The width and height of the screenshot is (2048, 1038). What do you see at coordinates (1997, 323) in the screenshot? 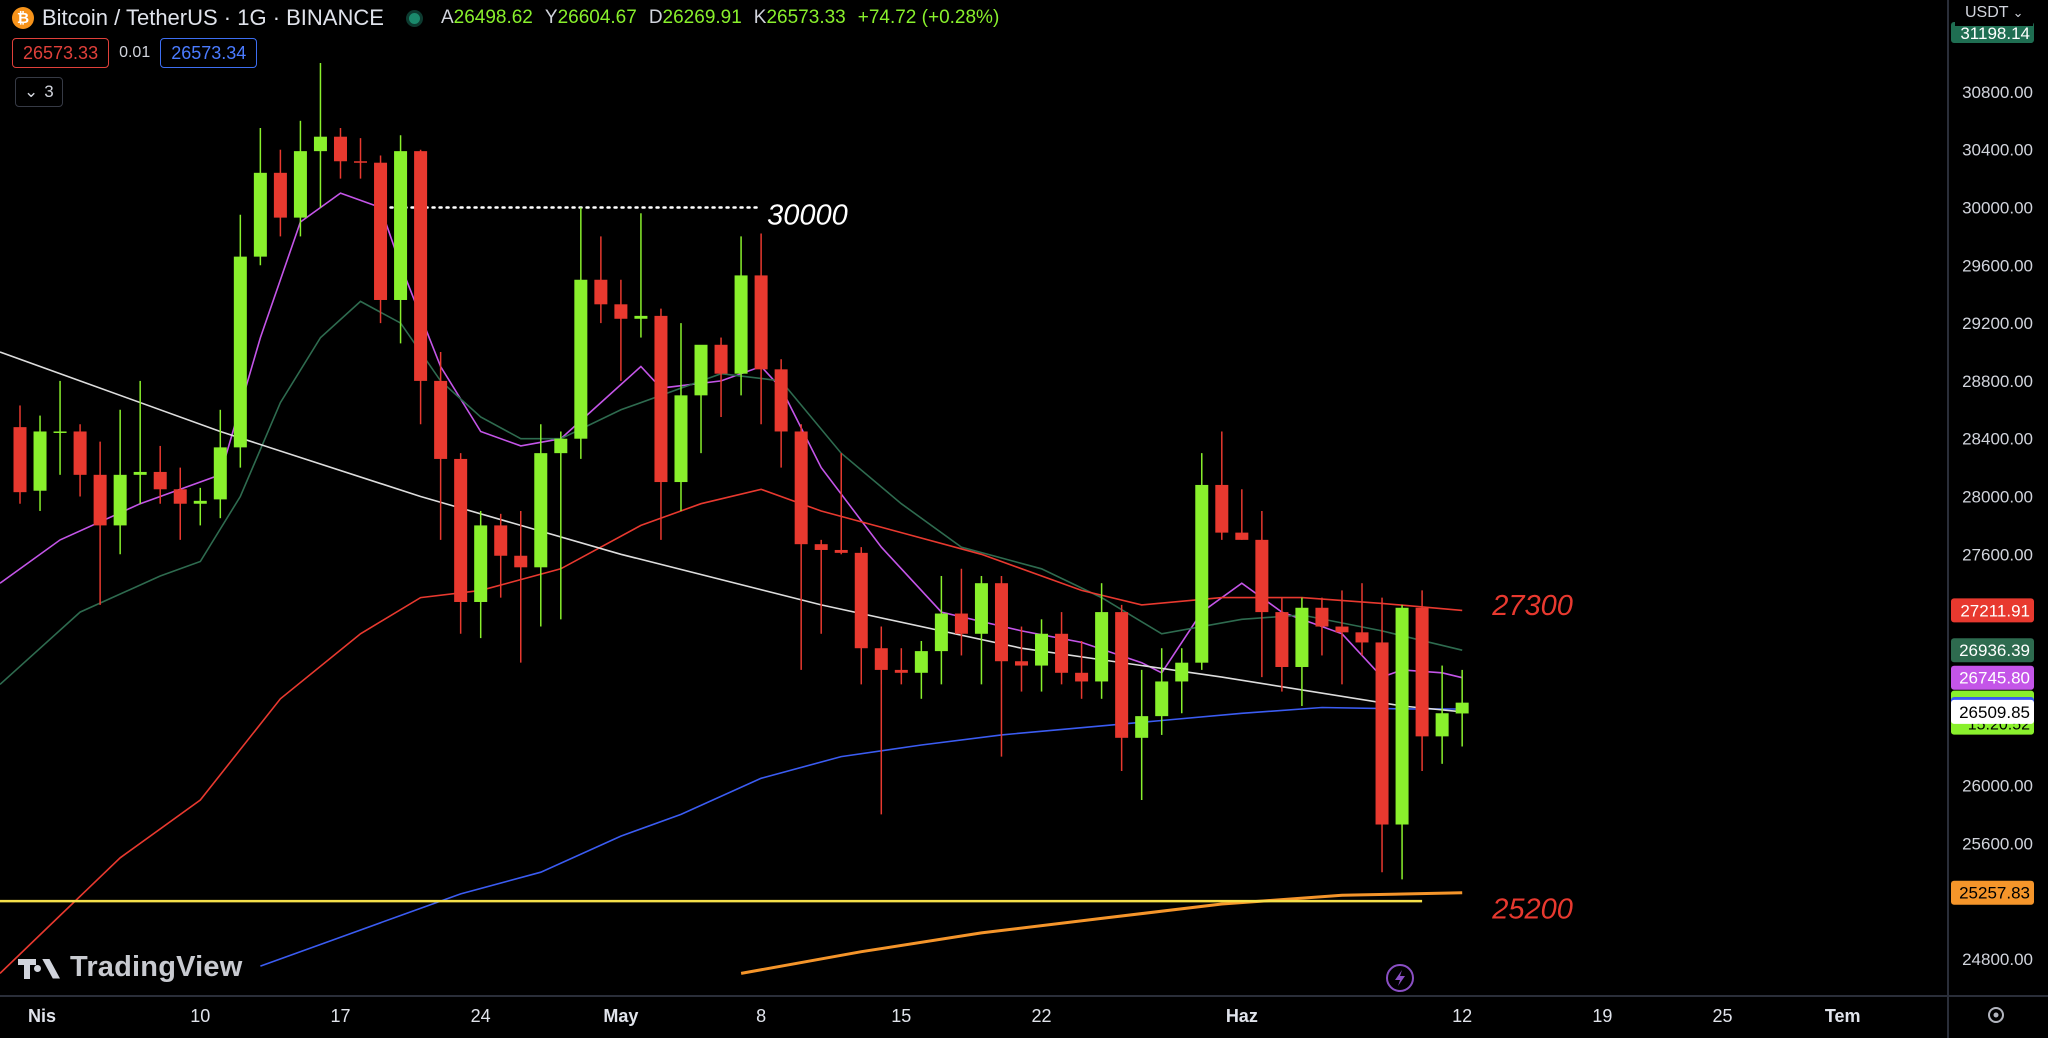
I see `price-tick-label: 29200.00` at bounding box center [1997, 323].